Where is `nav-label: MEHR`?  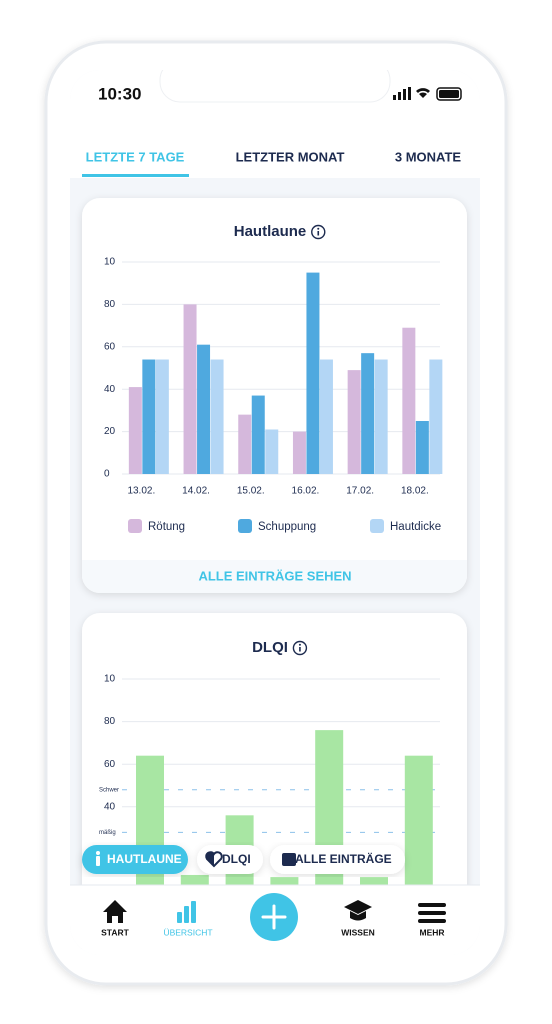 nav-label: MEHR is located at coordinates (431, 932).